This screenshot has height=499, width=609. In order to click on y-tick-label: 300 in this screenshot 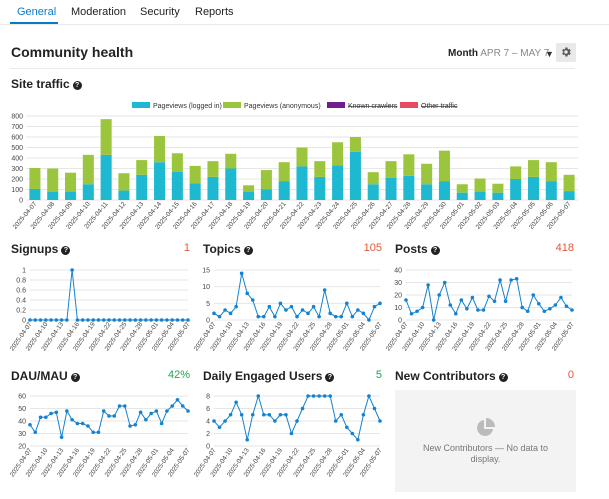, I will do `click(17, 169)`.